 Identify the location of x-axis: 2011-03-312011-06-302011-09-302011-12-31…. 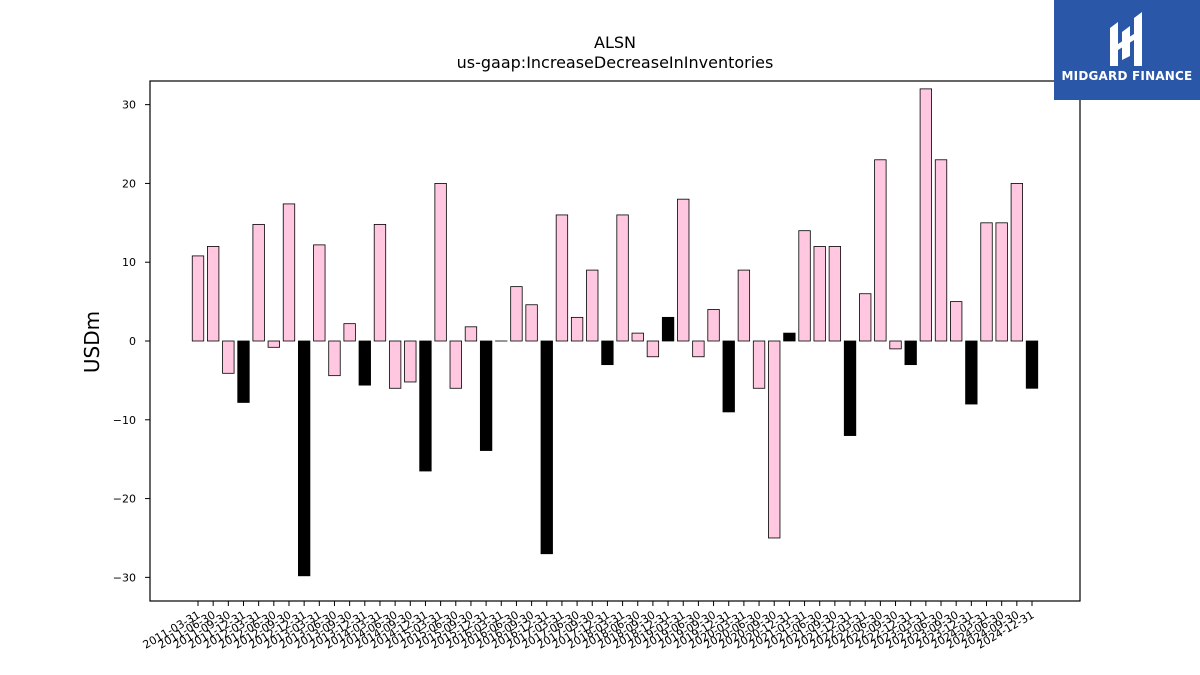
(589, 626).